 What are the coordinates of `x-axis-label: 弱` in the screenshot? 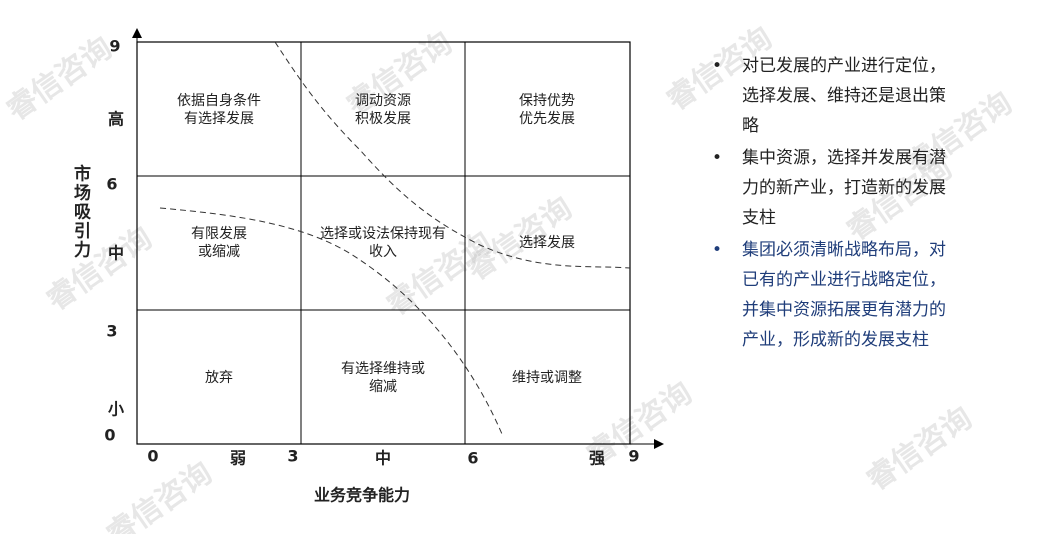 It's located at (238, 458).